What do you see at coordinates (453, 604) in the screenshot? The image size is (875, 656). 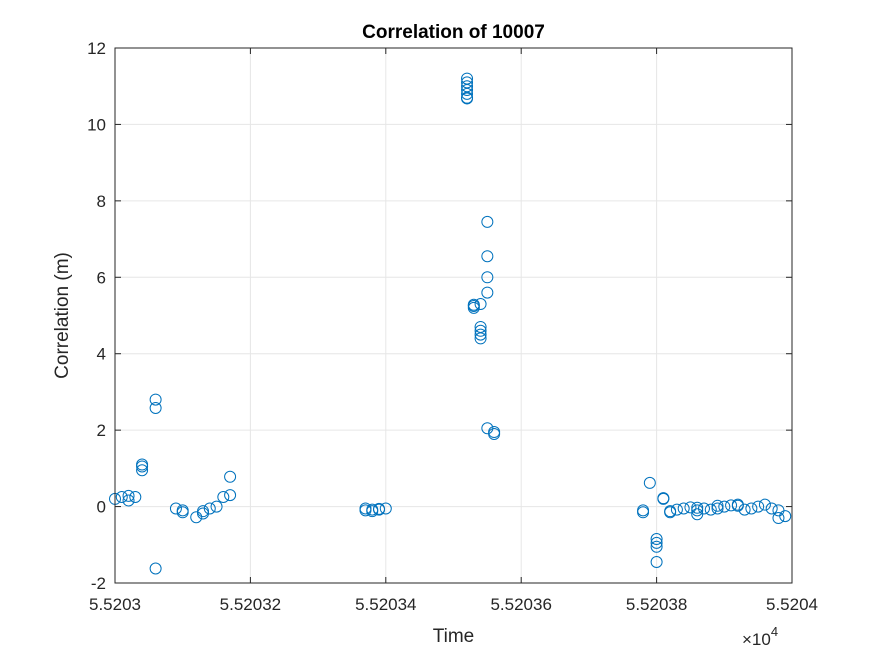 I see `x-tick-labels: 5.5203 5.52032 5.52034 5.52036 5.52038 5.5204` at bounding box center [453, 604].